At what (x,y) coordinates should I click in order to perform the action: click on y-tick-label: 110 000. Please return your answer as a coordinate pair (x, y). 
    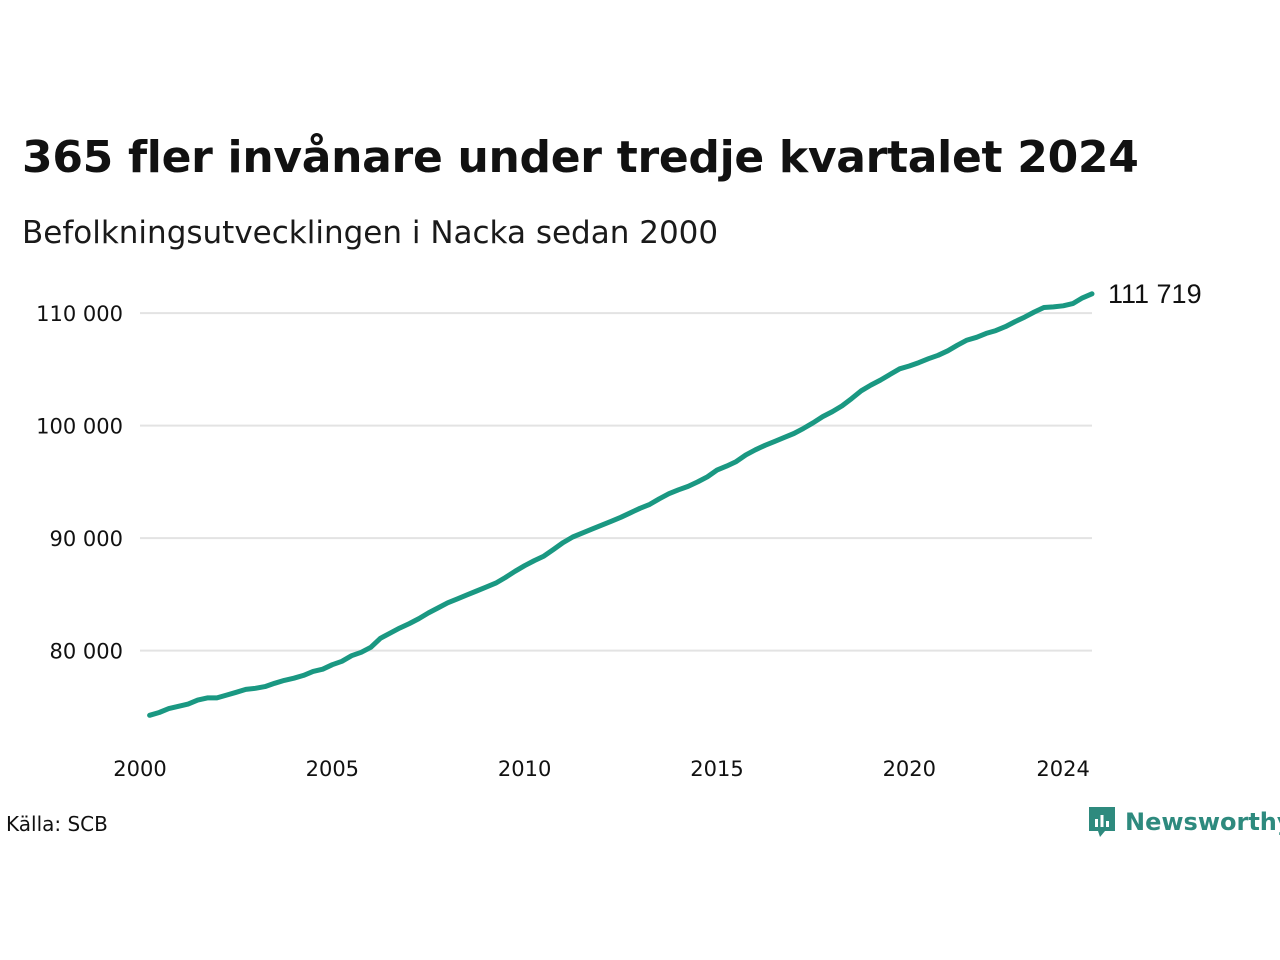
    Looking at the image, I should click on (79, 314).